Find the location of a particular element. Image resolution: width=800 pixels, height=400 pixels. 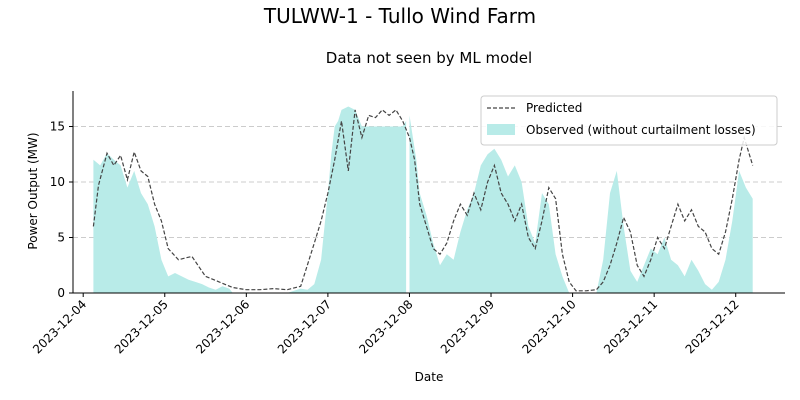

x-tick-label: 2023-12-08 is located at coordinates (385, 326).